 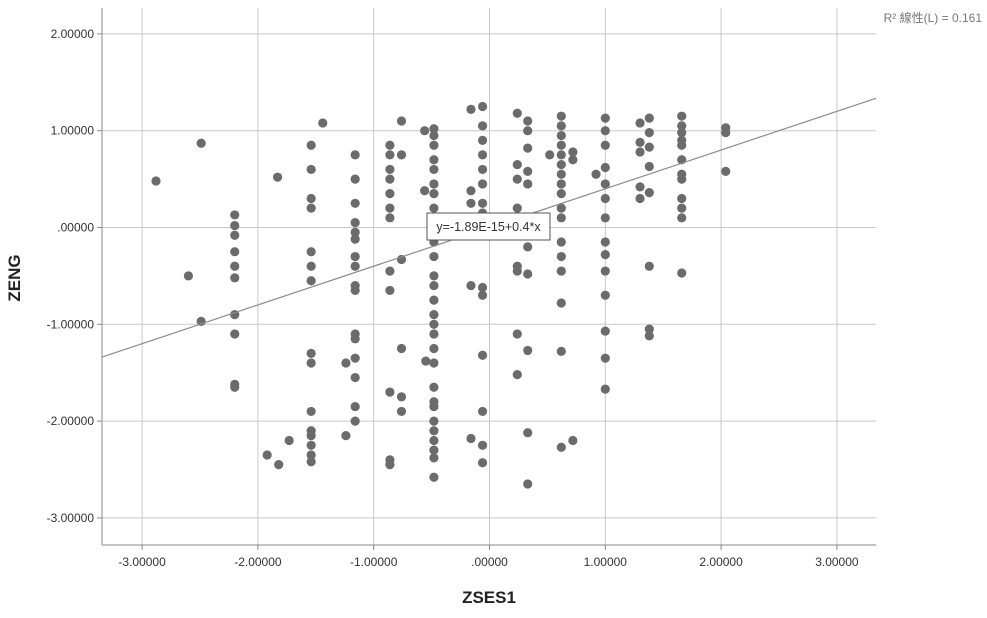 I want to click on y-tick-label: -3.00000, so click(x=71, y=518).